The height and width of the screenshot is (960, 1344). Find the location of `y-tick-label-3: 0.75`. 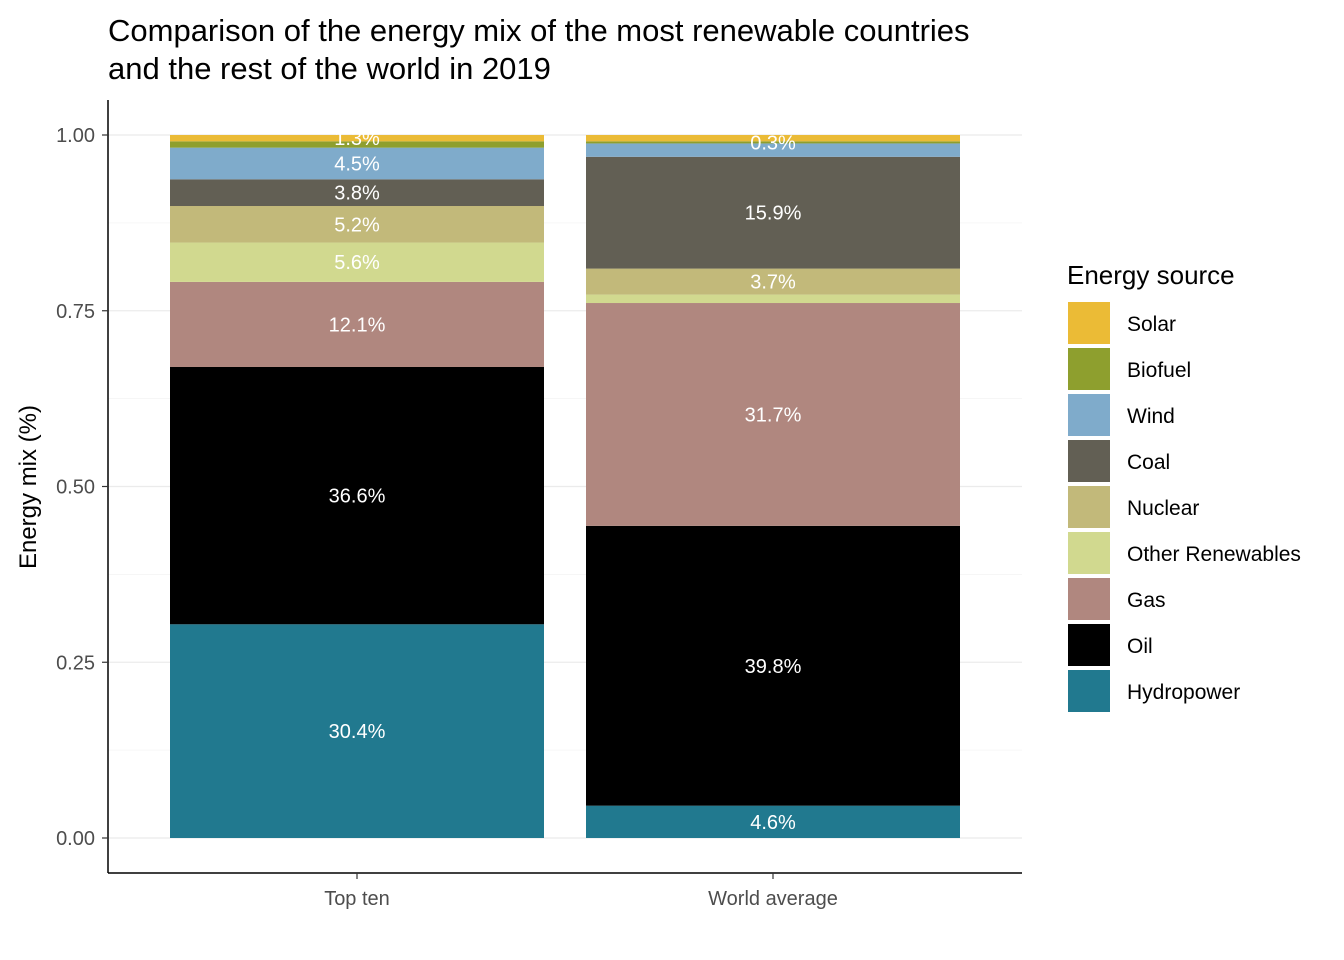

y-tick-label-3: 0.75 is located at coordinates (75, 312).